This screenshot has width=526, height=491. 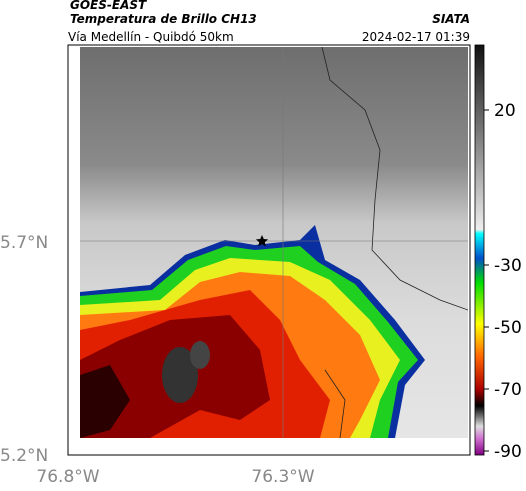 I want to click on colorbar-label: -90, so click(x=508, y=452).